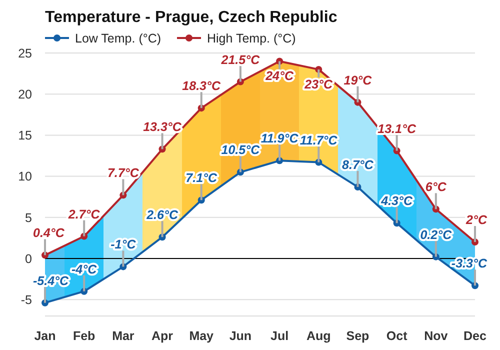 The height and width of the screenshot is (350, 500). Describe the element at coordinates (25, 177) in the screenshot. I see `y-tick-label: 10` at that location.